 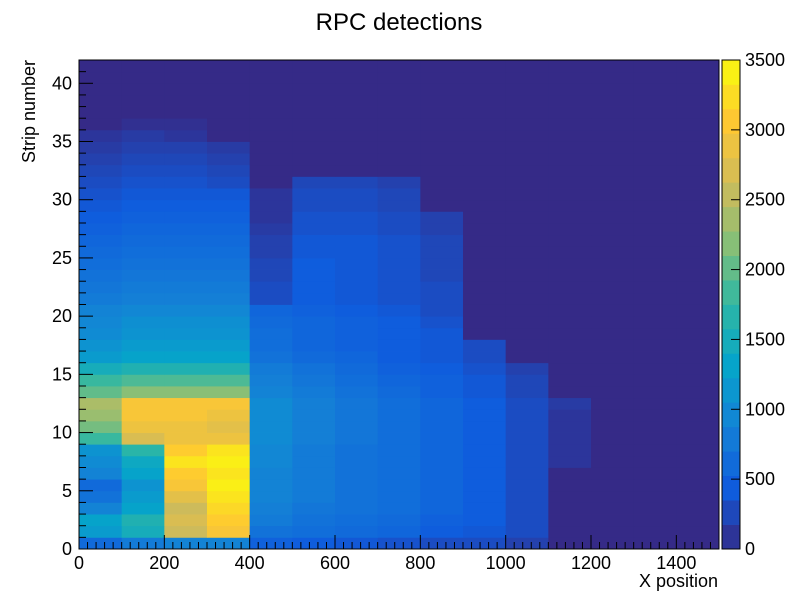 What do you see at coordinates (731, 292) in the screenshot?
I see `colorbar-segment` at bounding box center [731, 292].